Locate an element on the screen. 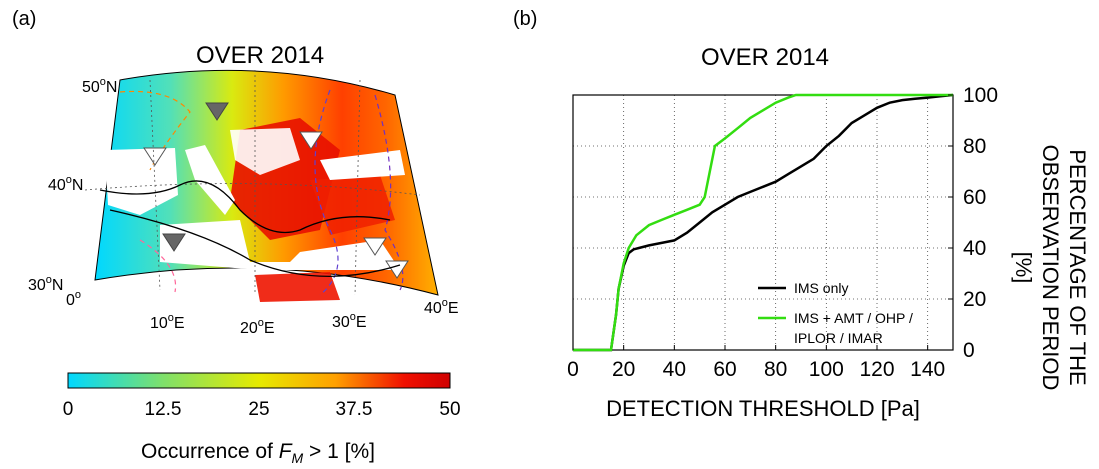 The width and height of the screenshot is (1099, 469). panel-a-title: OVER 2014 is located at coordinates (260, 55).